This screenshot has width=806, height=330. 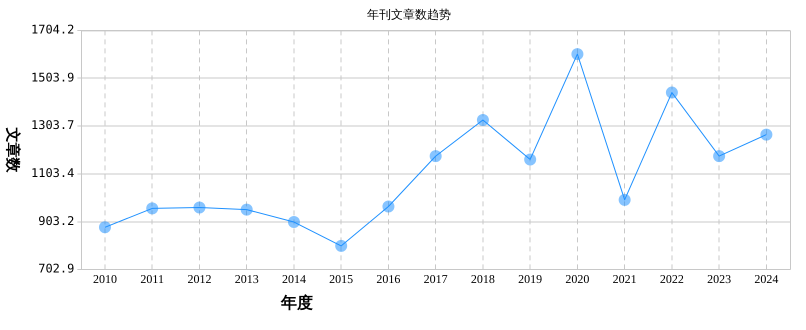 I want to click on x-tick-label: 2011, so click(x=152, y=279).